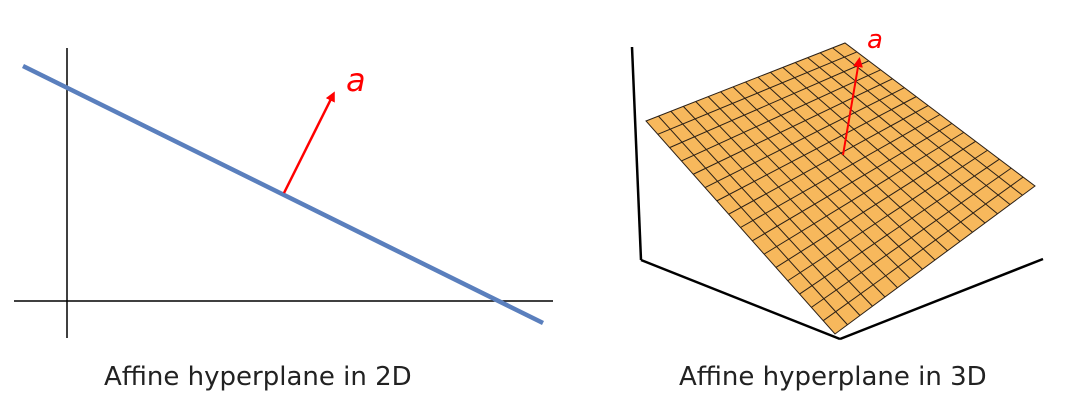  What do you see at coordinates (258, 377) in the screenshot?
I see `caption-2d: Affine hyperplane in 2D` at bounding box center [258, 377].